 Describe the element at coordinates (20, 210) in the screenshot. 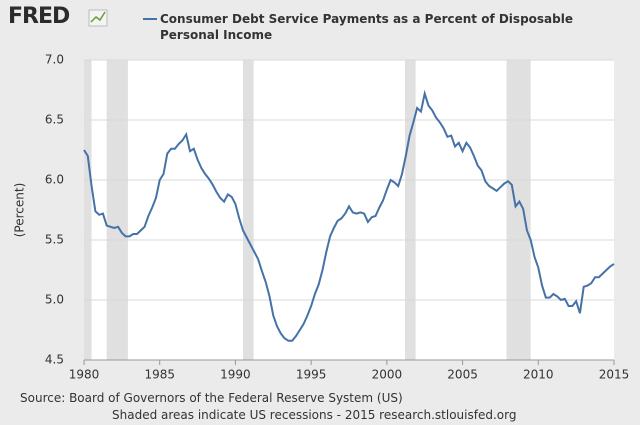

I see `y-axis-label: (Percent)` at that location.